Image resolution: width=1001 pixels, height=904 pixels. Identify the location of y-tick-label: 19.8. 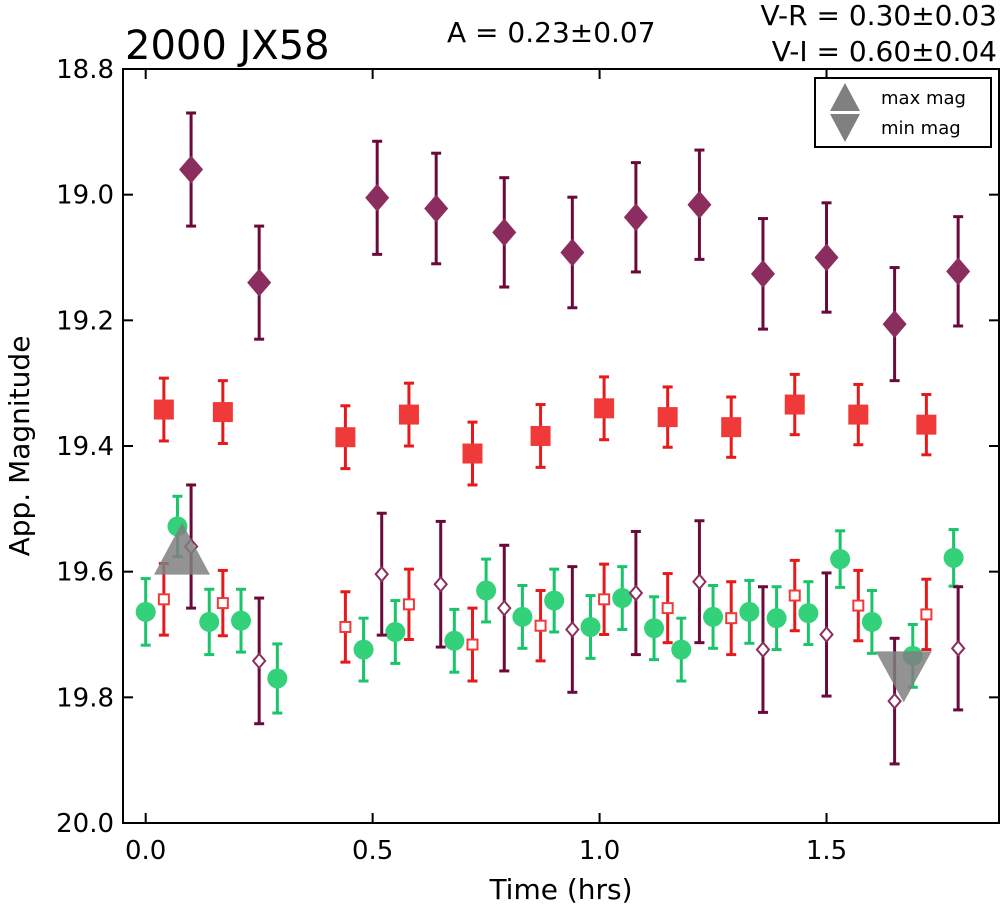
(85, 698).